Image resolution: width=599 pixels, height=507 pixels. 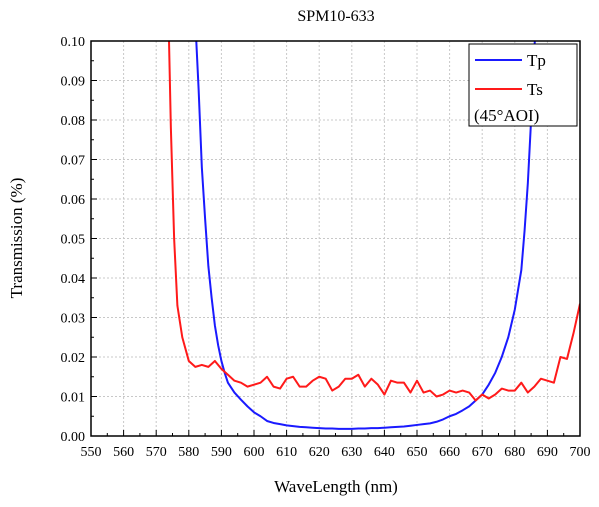 I want to click on x-tick-label: 610, so click(x=286, y=452).